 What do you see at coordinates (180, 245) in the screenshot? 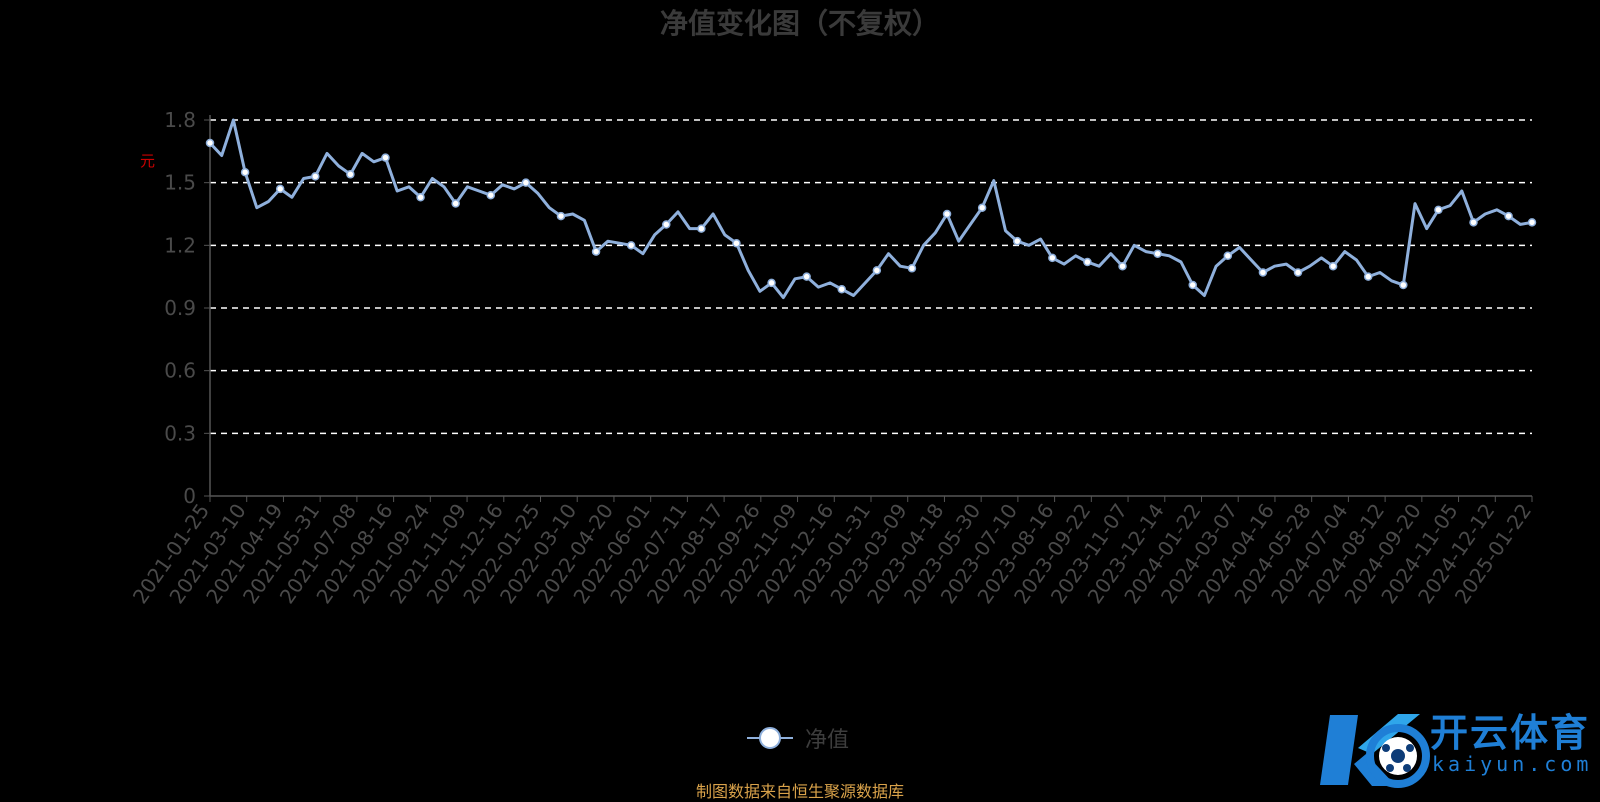
I see `y-tick-label: 1.2` at bounding box center [180, 245].